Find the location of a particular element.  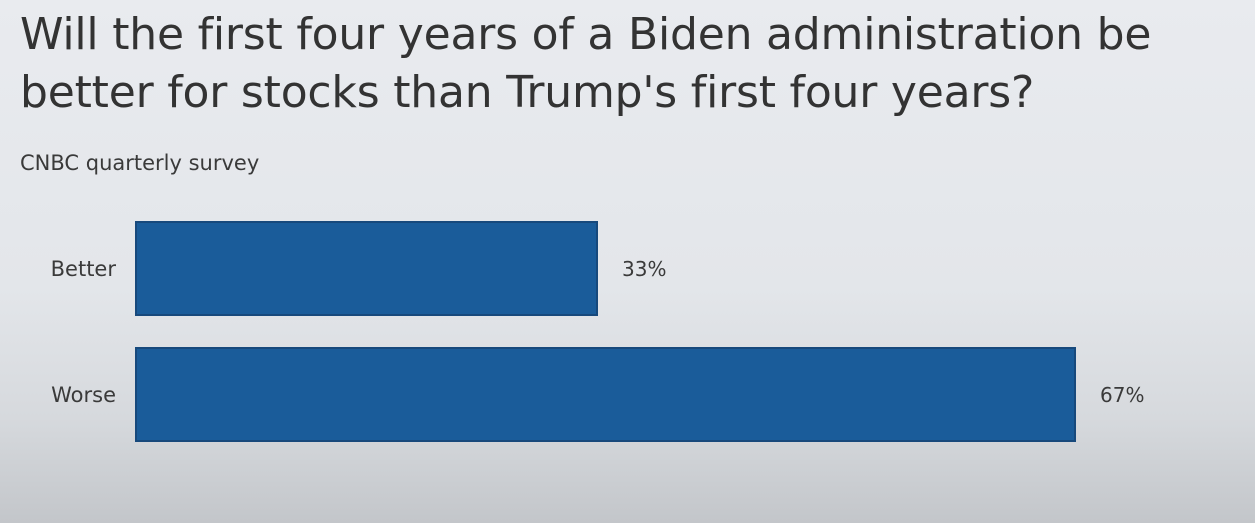

bar-category-label-better: Better is located at coordinates (83, 268).